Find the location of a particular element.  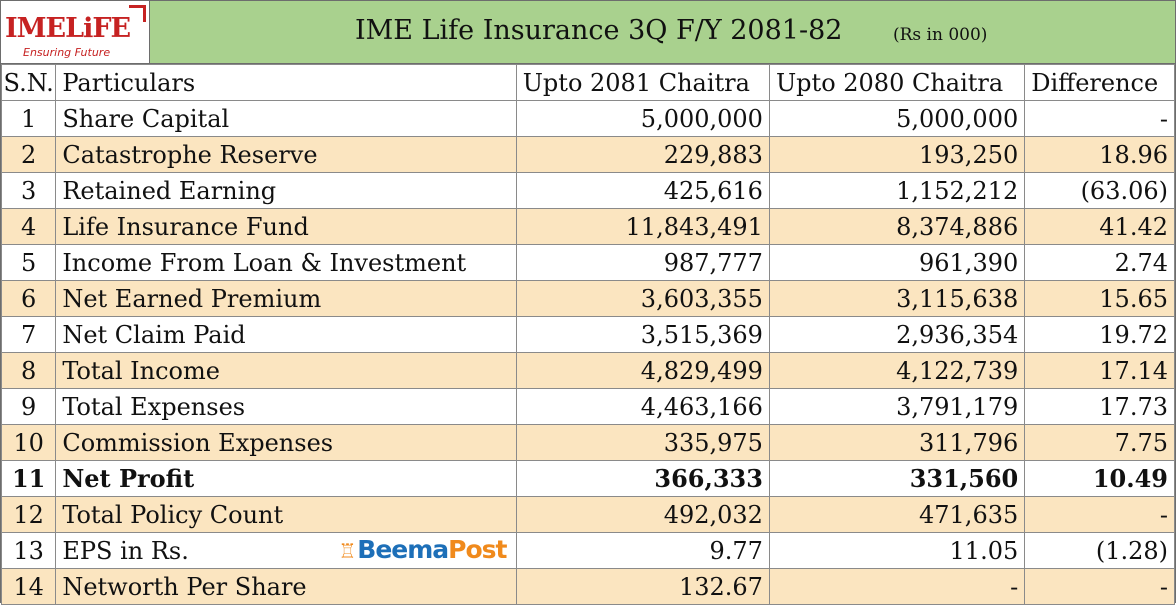

cell-particulars-text: Networth Per Share is located at coordinates (184, 586).